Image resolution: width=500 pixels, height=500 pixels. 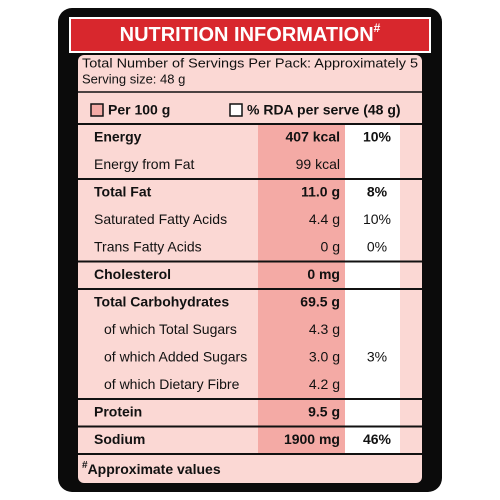 What do you see at coordinates (377, 28) in the screenshot?
I see `title-mark: #` at bounding box center [377, 28].